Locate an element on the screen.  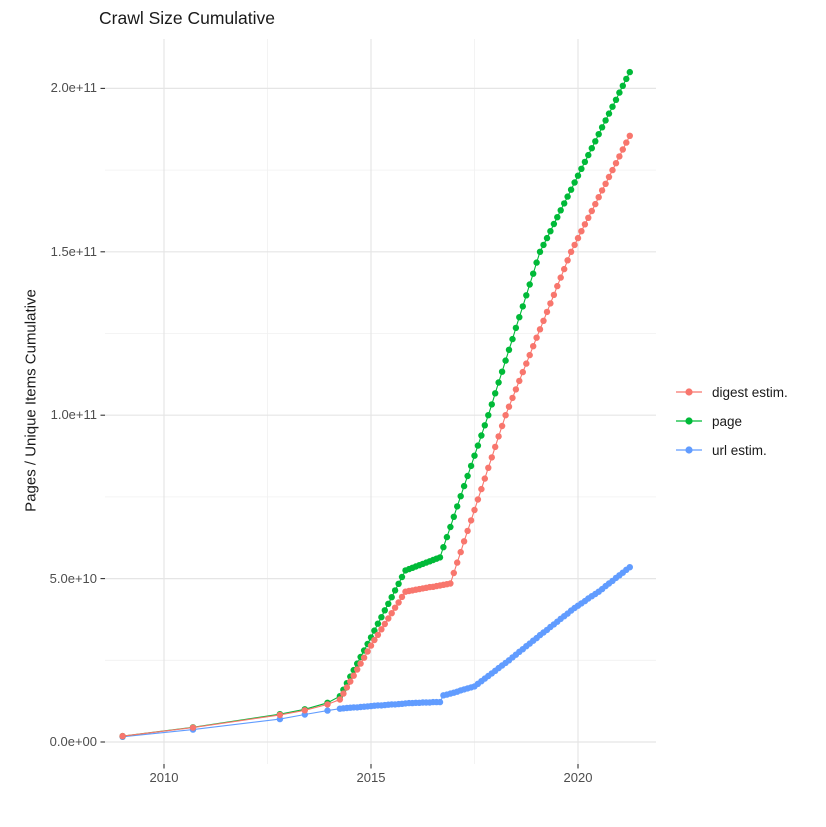
legend: digest estim. page url estim. is located at coordinates (732, 424).